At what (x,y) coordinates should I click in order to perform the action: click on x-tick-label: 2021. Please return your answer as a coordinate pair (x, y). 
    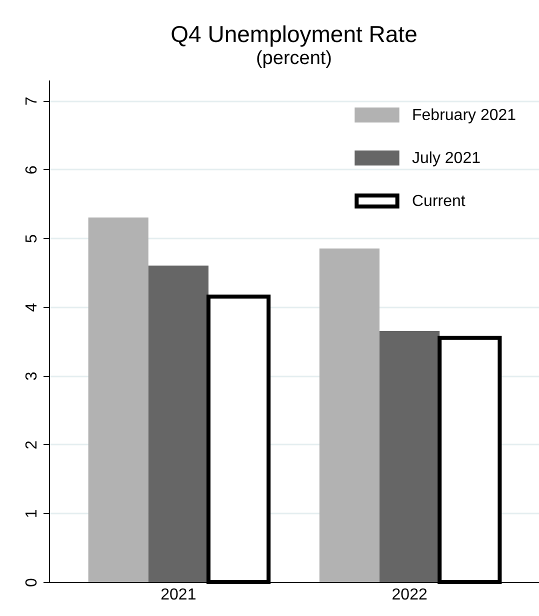
    Looking at the image, I should click on (178, 595).